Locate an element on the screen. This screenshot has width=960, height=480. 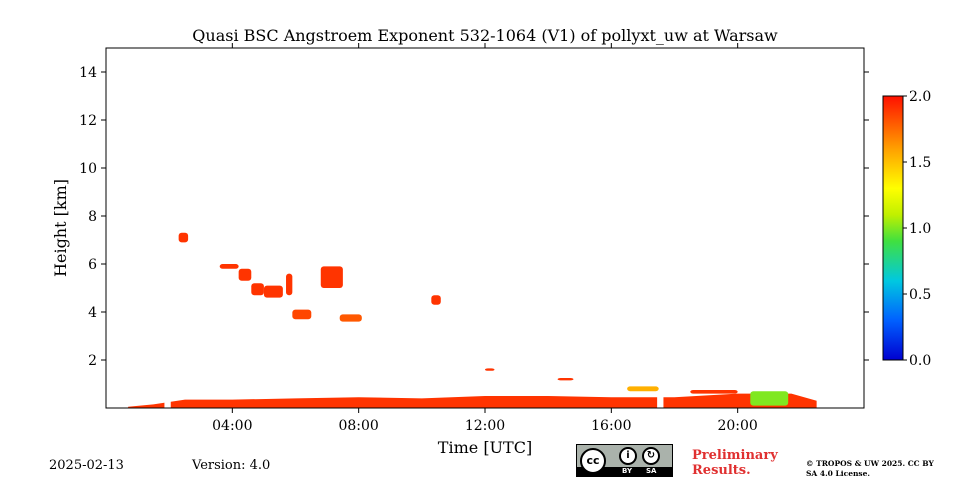
share-alike-icon: ↻ is located at coordinates (651, 456).